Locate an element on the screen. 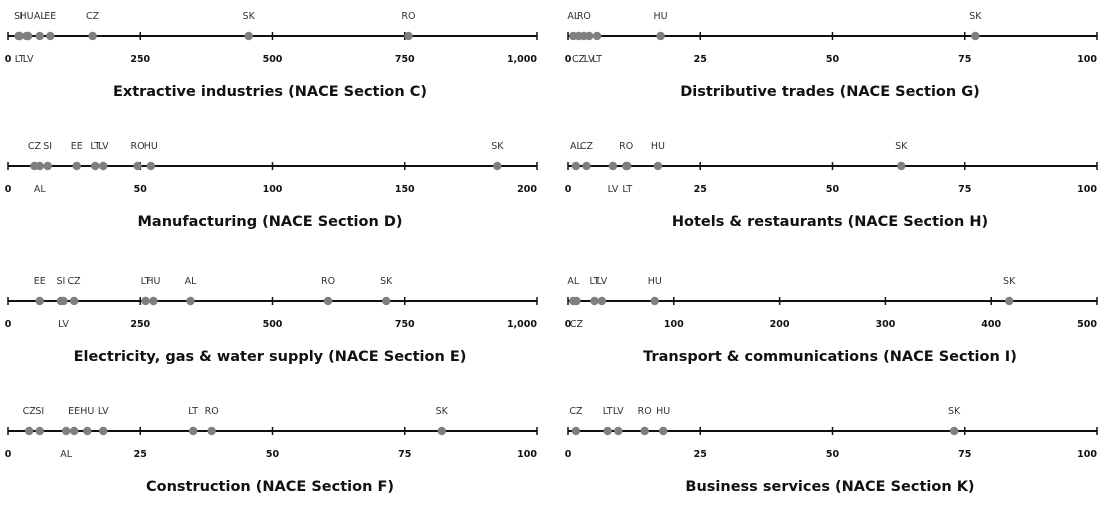 The image size is (1115, 515). x-tick-label: 150 is located at coordinates (405, 189).